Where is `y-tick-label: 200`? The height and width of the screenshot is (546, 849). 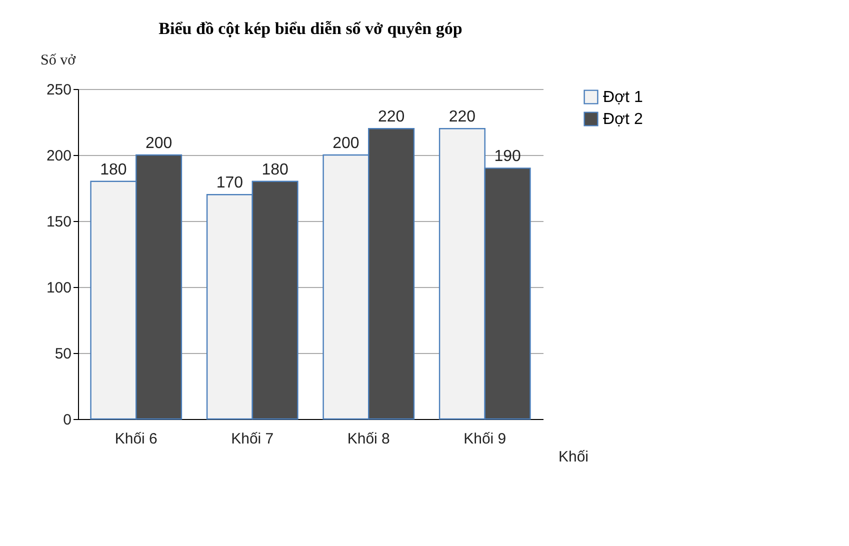
y-tick-label: 200 is located at coordinates (59, 156).